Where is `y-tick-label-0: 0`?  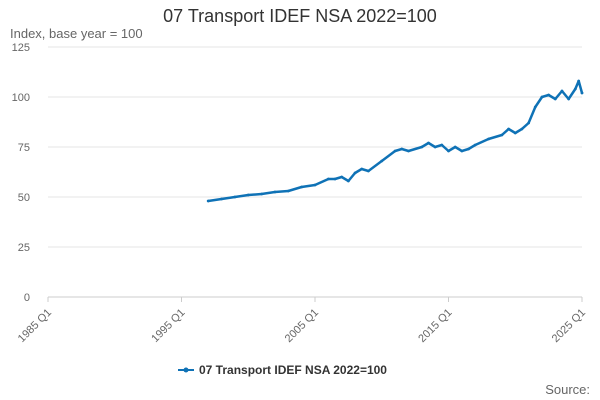
y-tick-label-0: 0 is located at coordinates (27, 298).